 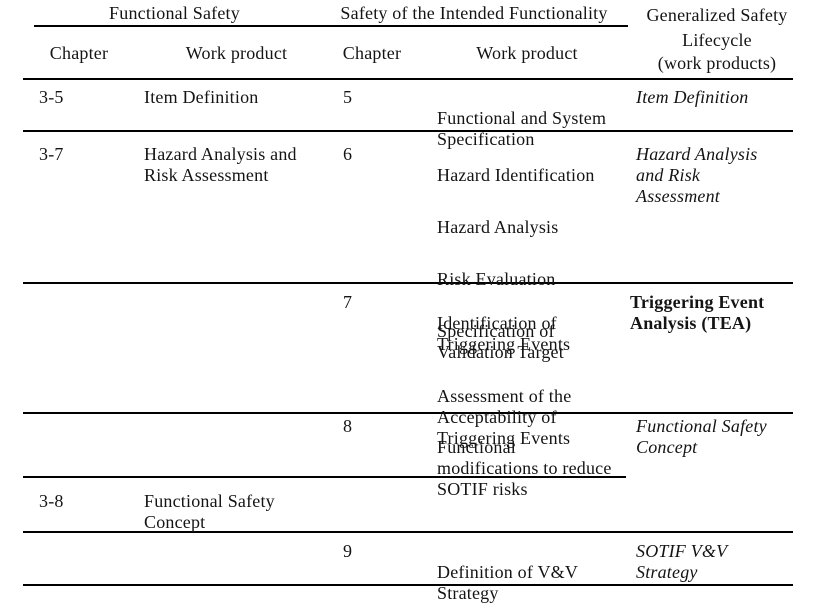 I want to click on work-product-item: Specification of Validation Target, so click(x=500, y=341).